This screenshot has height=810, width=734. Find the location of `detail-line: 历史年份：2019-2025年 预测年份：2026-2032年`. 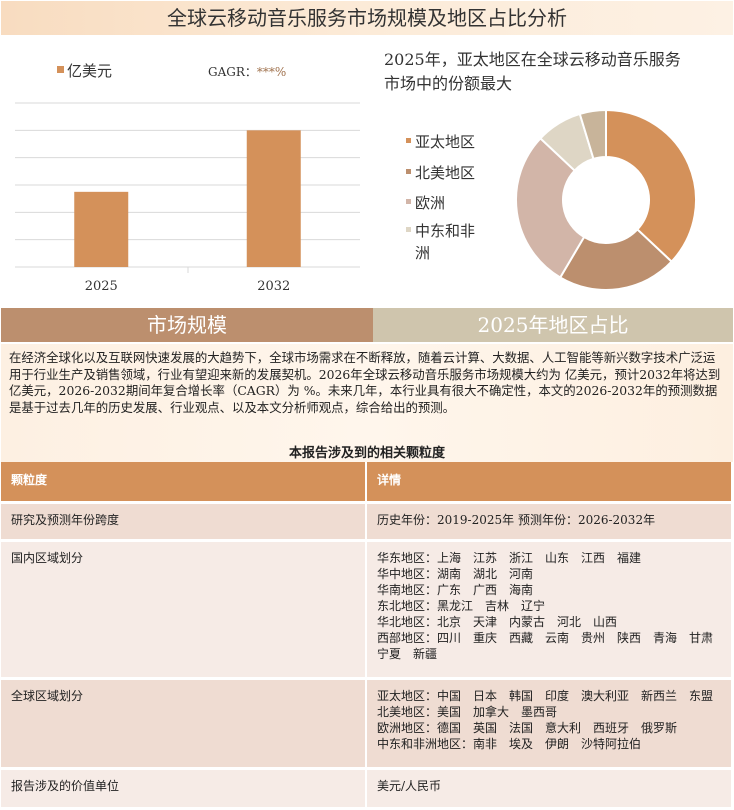

detail-line: 历史年份：2019-2025年 预测年份：2026-2032年 is located at coordinates (516, 519).